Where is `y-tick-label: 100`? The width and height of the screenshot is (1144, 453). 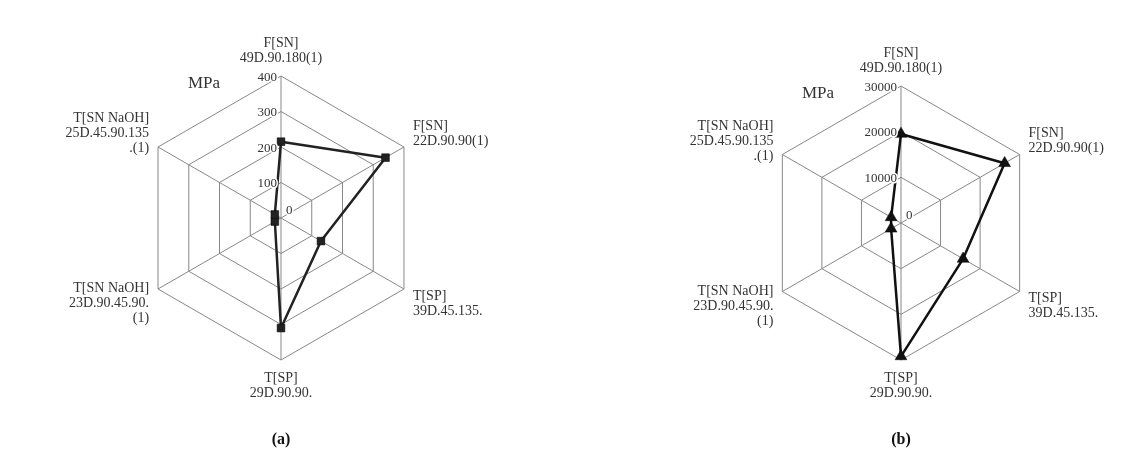 y-tick-label: 100 is located at coordinates (267, 183).